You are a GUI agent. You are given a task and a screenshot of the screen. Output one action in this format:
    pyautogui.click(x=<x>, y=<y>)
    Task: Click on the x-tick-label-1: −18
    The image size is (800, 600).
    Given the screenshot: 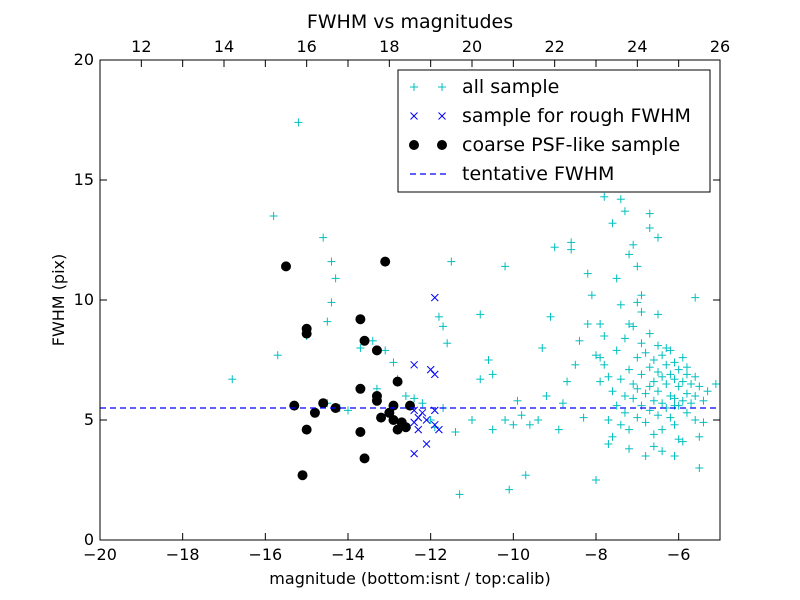 What is the action you would take?
    pyautogui.click(x=183, y=554)
    